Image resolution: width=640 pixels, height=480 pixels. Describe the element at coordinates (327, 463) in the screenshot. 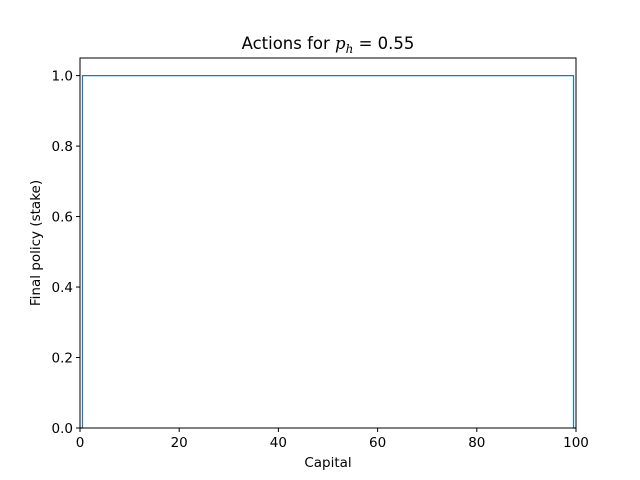

I see `x-axis-label: Capital` at that location.